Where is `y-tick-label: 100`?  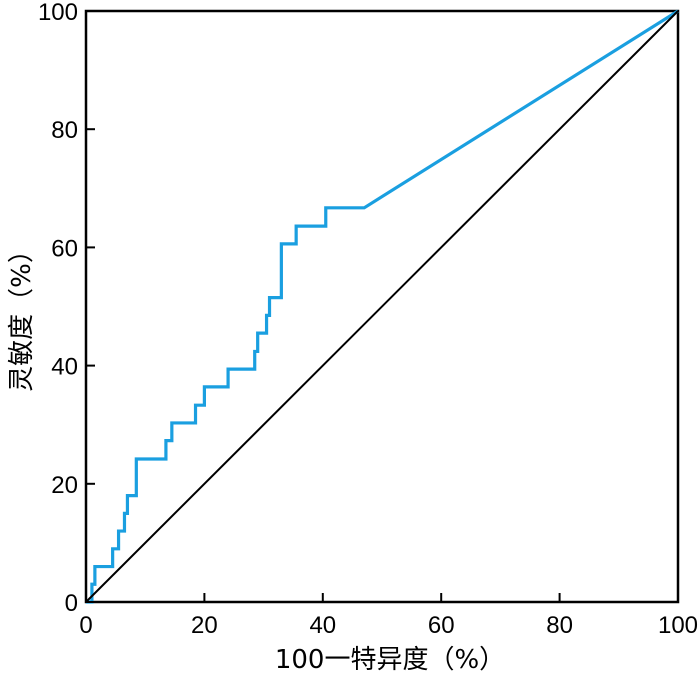
y-tick-label: 100 is located at coordinates (58, 13).